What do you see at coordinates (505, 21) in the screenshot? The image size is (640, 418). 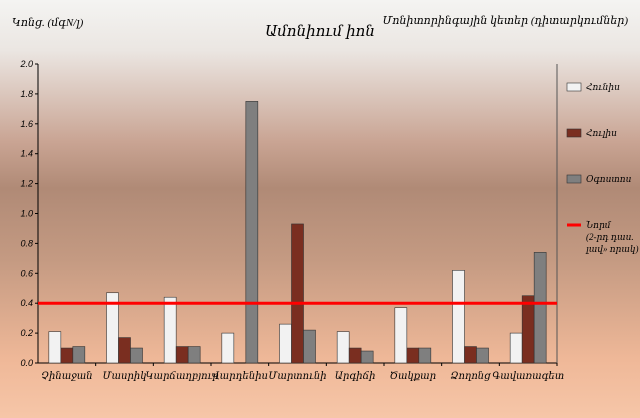 I see `legend-heading: Մոնիտորինգային կետեր (դիտարկումներ)` at bounding box center [505, 21].